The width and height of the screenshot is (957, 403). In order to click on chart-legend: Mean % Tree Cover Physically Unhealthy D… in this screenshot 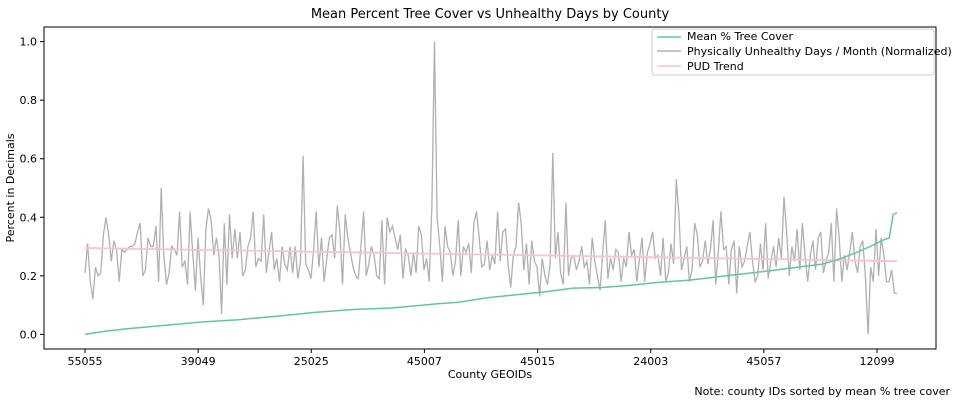, I will do `click(801, 52)`.